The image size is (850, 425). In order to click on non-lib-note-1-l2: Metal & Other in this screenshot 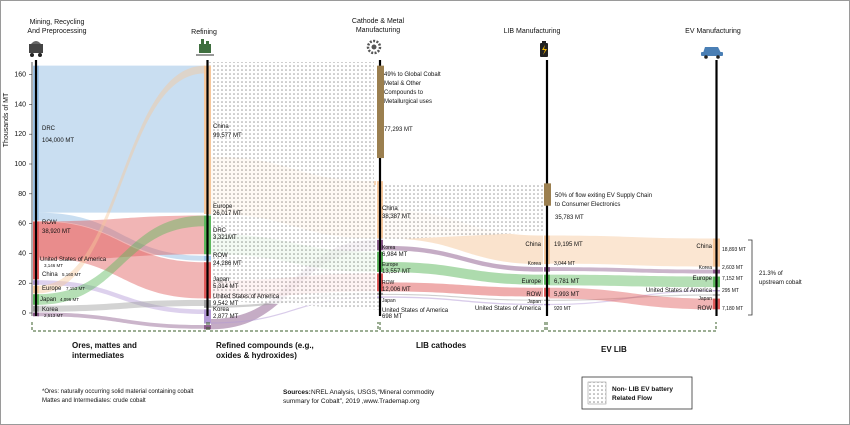, I will do `click(402, 84)`.